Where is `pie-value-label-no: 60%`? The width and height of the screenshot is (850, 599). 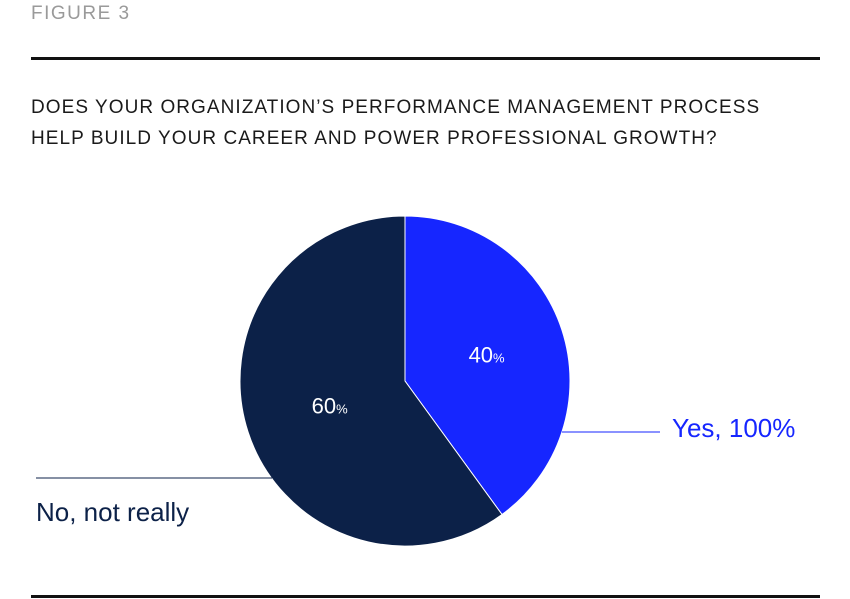 pie-value-label-no: 60% is located at coordinates (330, 405).